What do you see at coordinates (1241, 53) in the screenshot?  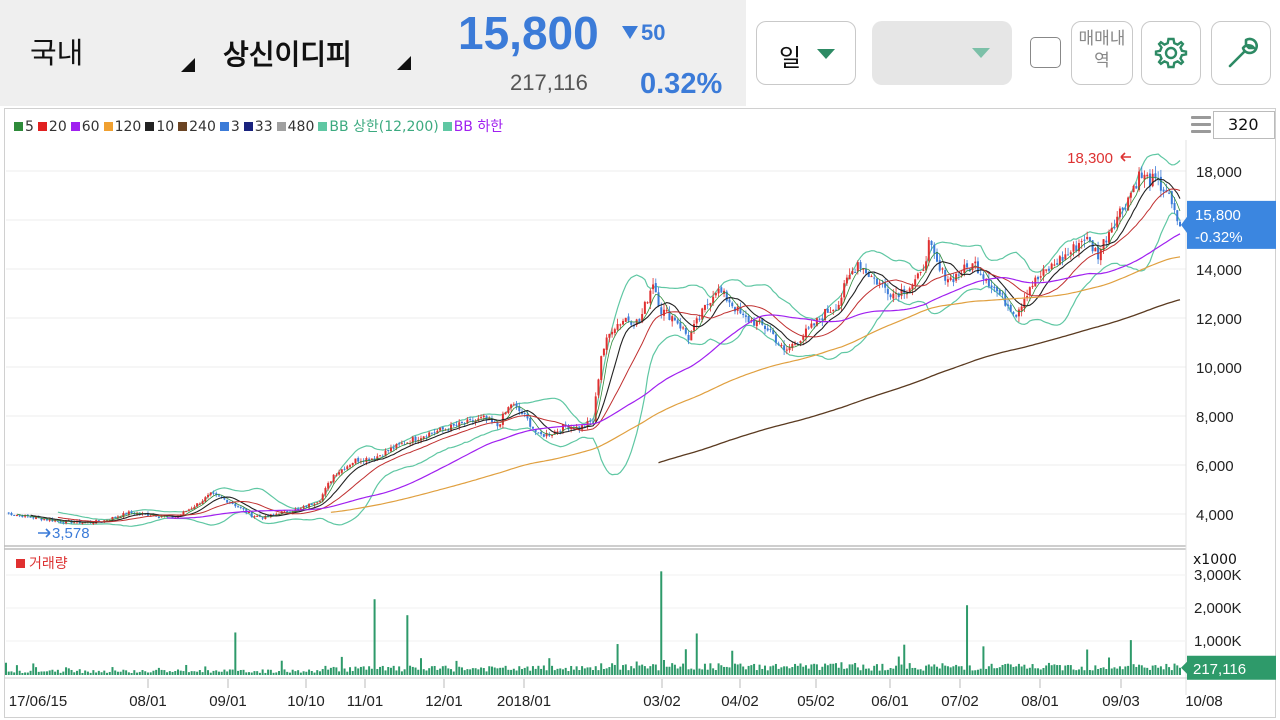 I see `tools-button` at bounding box center [1241, 53].